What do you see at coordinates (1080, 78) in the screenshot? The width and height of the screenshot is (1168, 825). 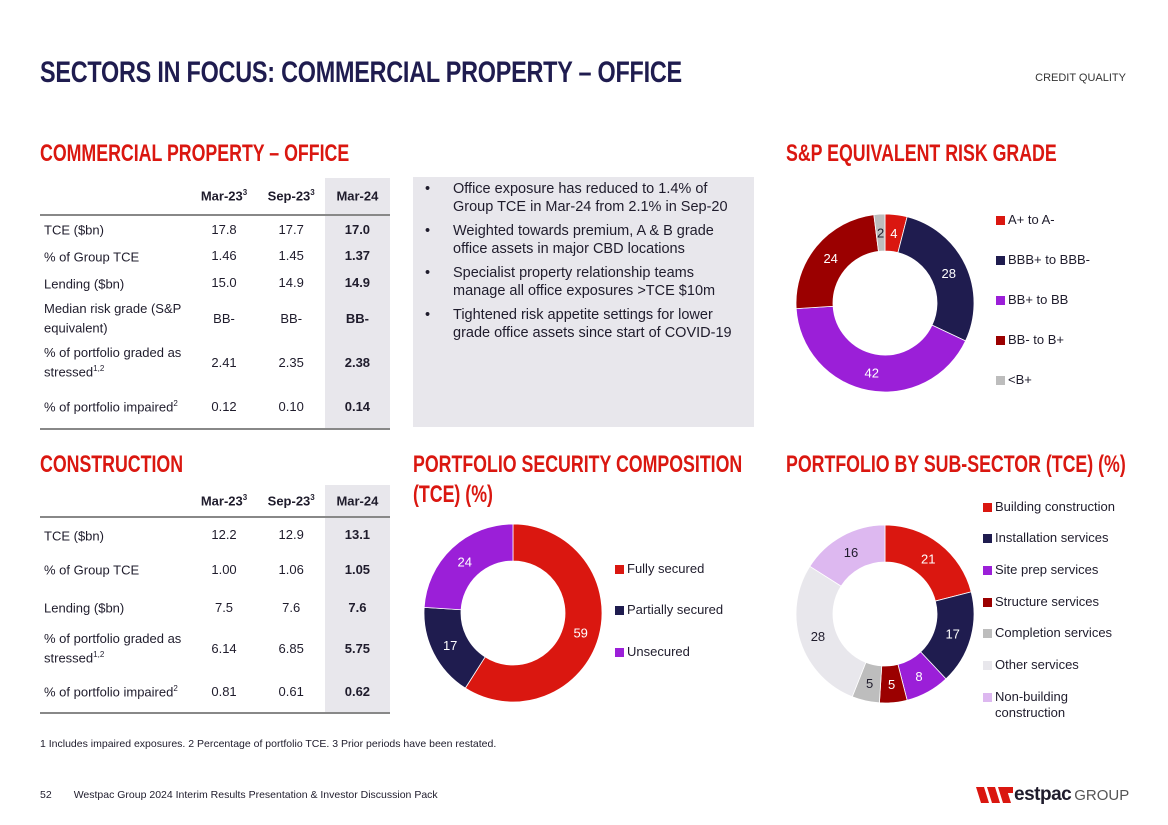 I see `section-tag: CREDIT QUALITY` at bounding box center [1080, 78].